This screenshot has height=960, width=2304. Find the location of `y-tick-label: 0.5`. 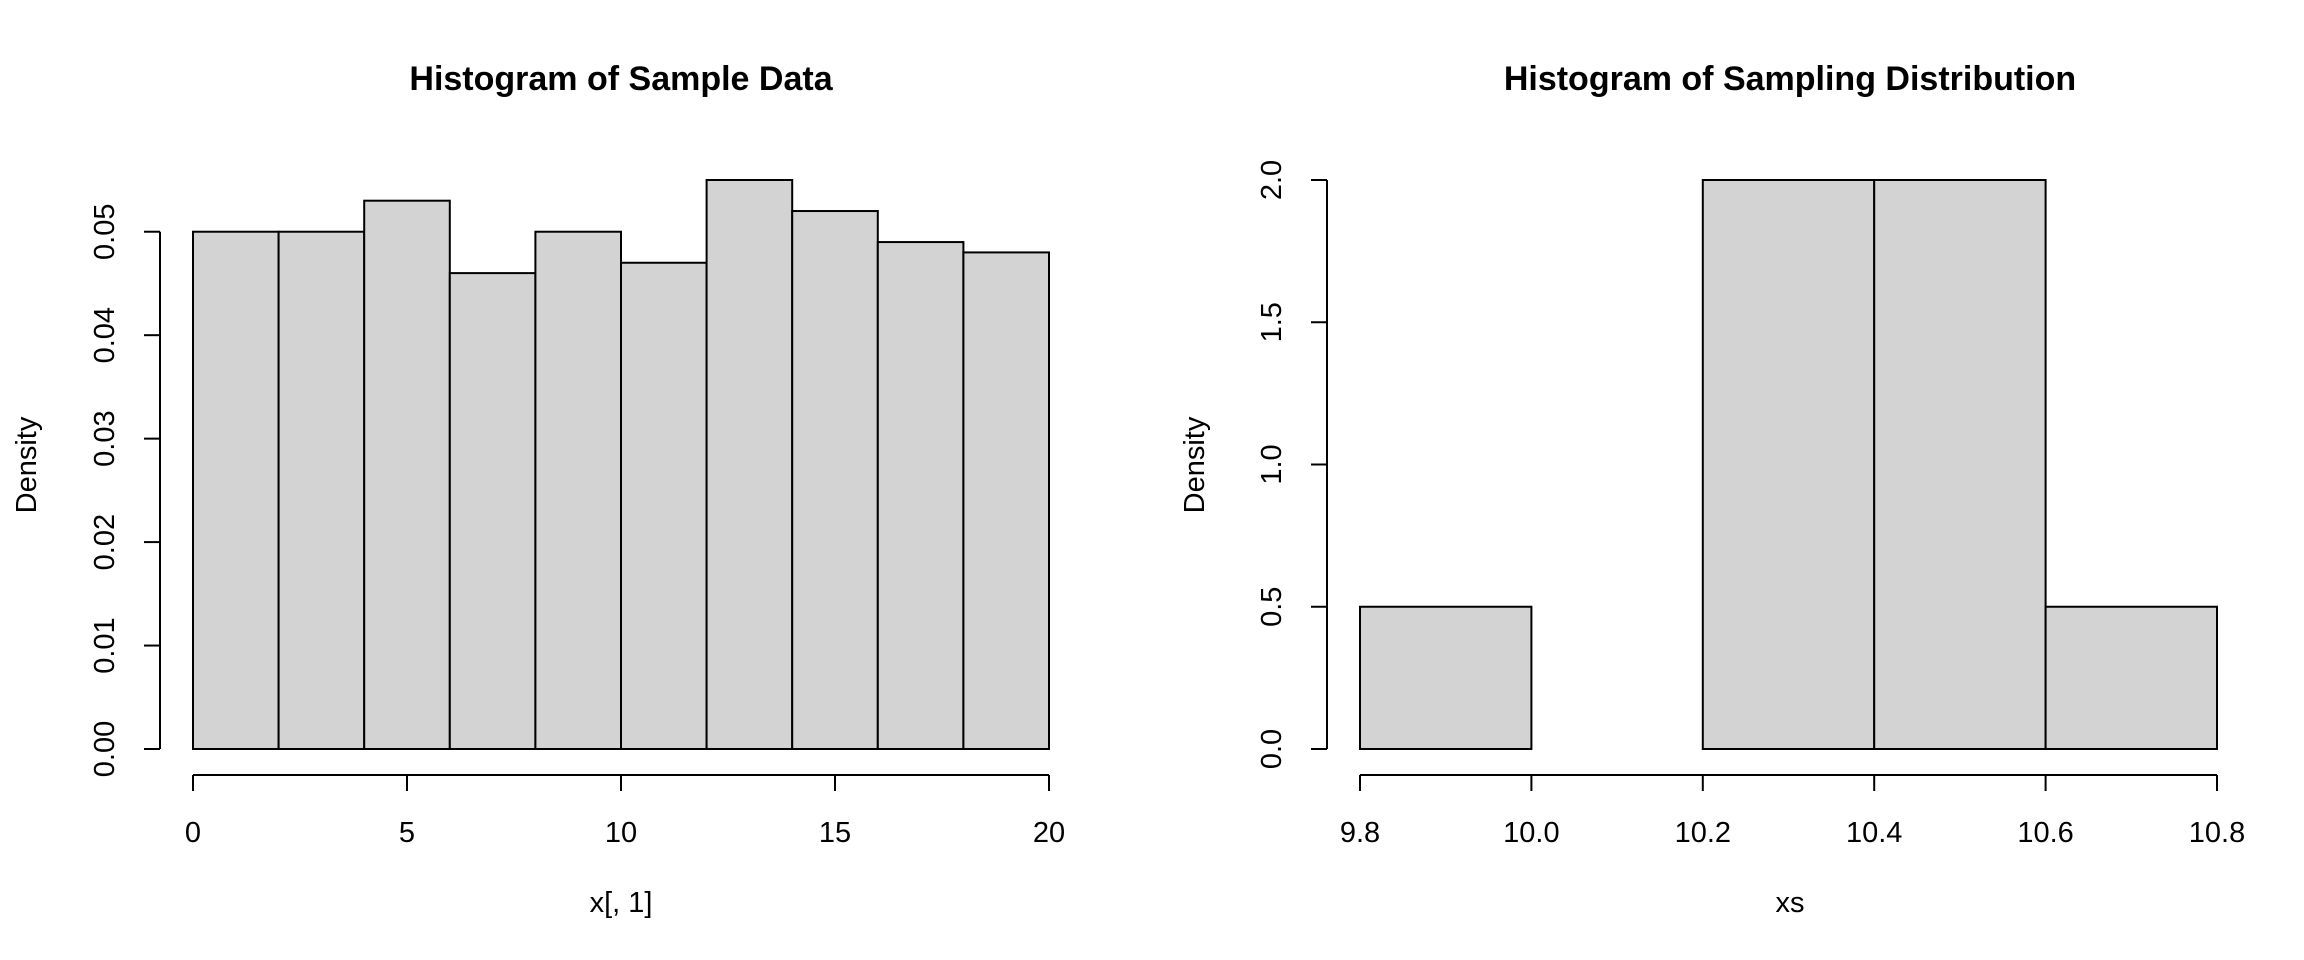

y-tick-label: 0.5 is located at coordinates (1272, 607).